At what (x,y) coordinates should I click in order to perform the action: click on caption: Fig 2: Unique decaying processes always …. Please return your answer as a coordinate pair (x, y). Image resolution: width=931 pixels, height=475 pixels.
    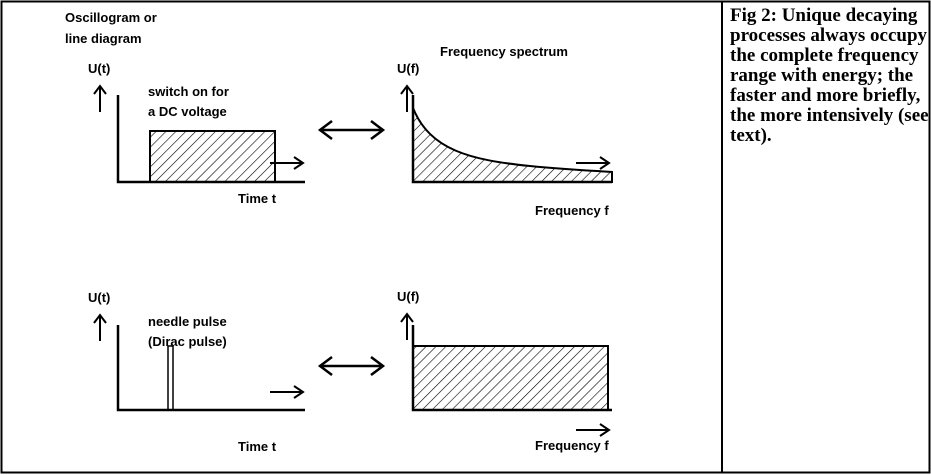
    Looking at the image, I should click on (829, 75).